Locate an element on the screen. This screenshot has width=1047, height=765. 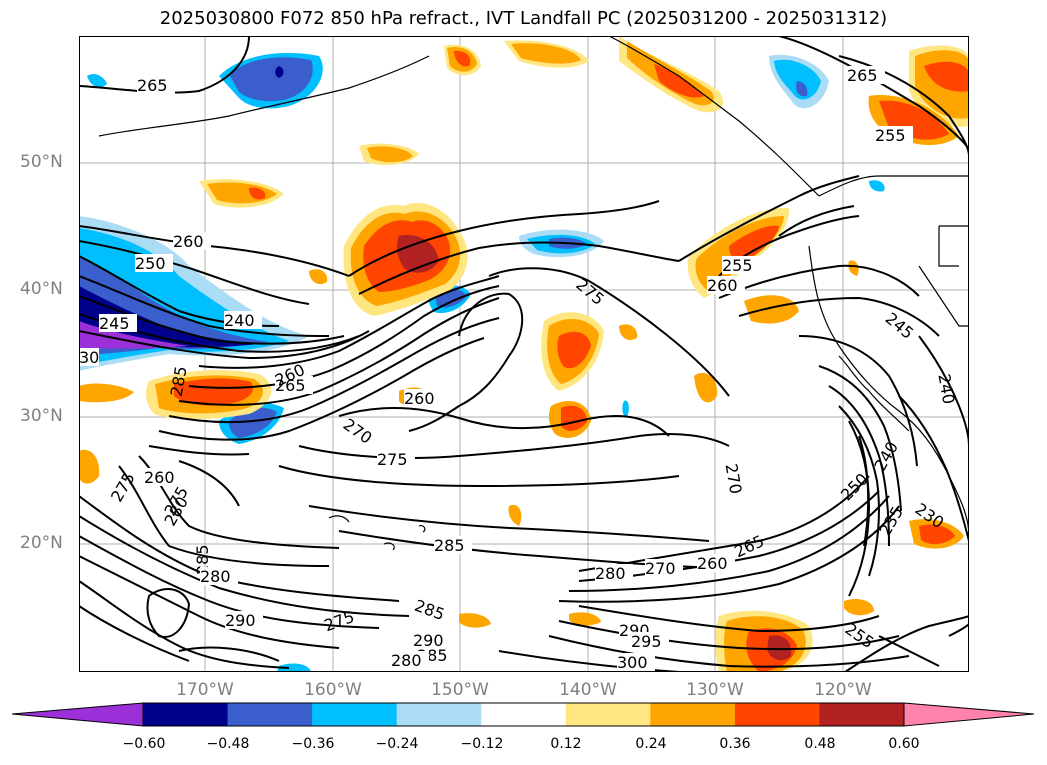
lat-label: 30°N is located at coordinates (41, 416).